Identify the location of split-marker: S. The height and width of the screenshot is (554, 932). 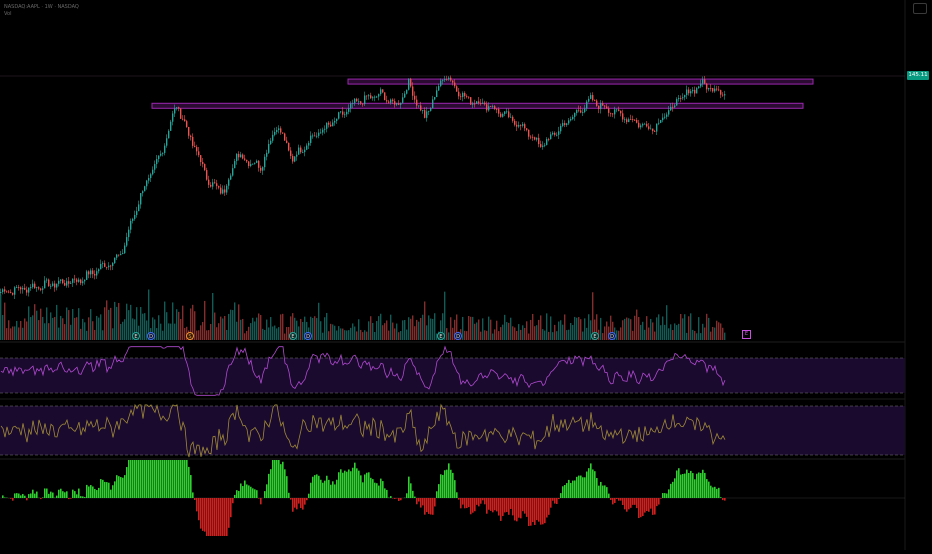
(190, 336).